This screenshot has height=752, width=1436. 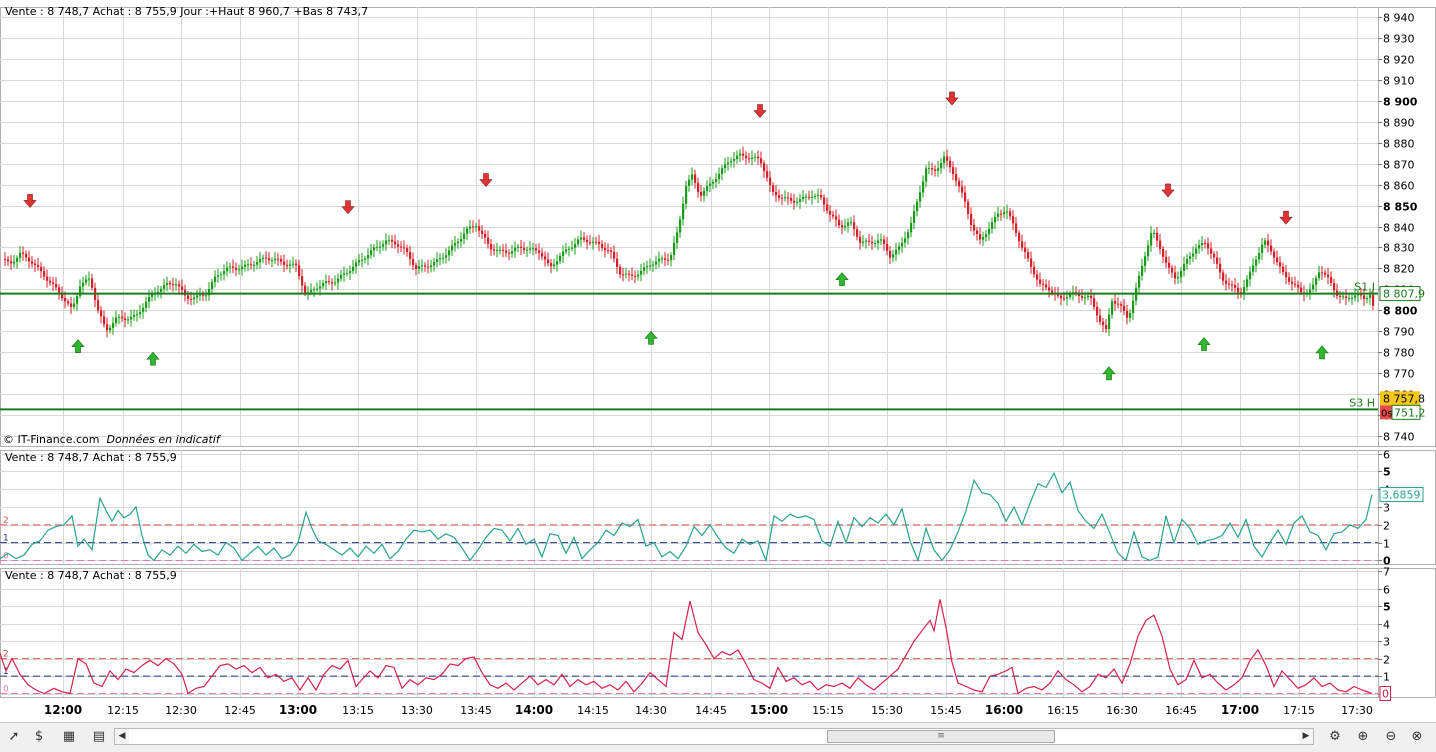 What do you see at coordinates (1363, 736) in the screenshot?
I see `zoom-in-icon: ⊕` at bounding box center [1363, 736].